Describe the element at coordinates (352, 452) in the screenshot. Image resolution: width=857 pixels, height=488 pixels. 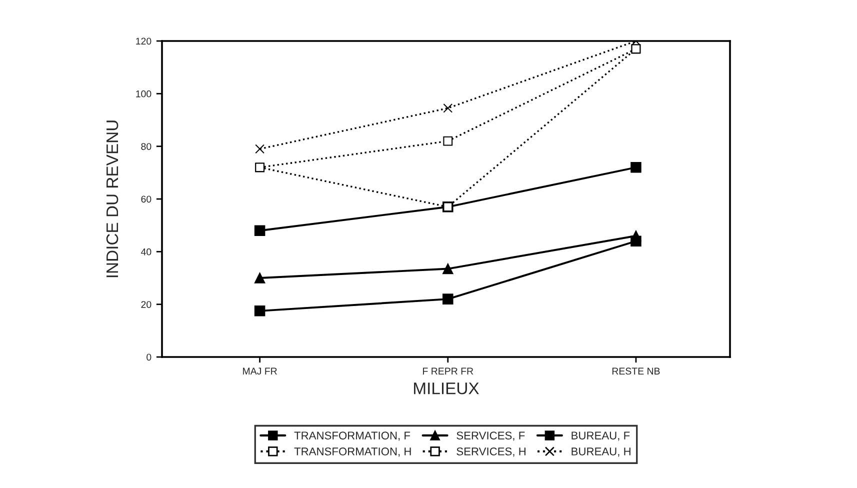
I see `legend-label: TRANSFORMATION, H` at that location.